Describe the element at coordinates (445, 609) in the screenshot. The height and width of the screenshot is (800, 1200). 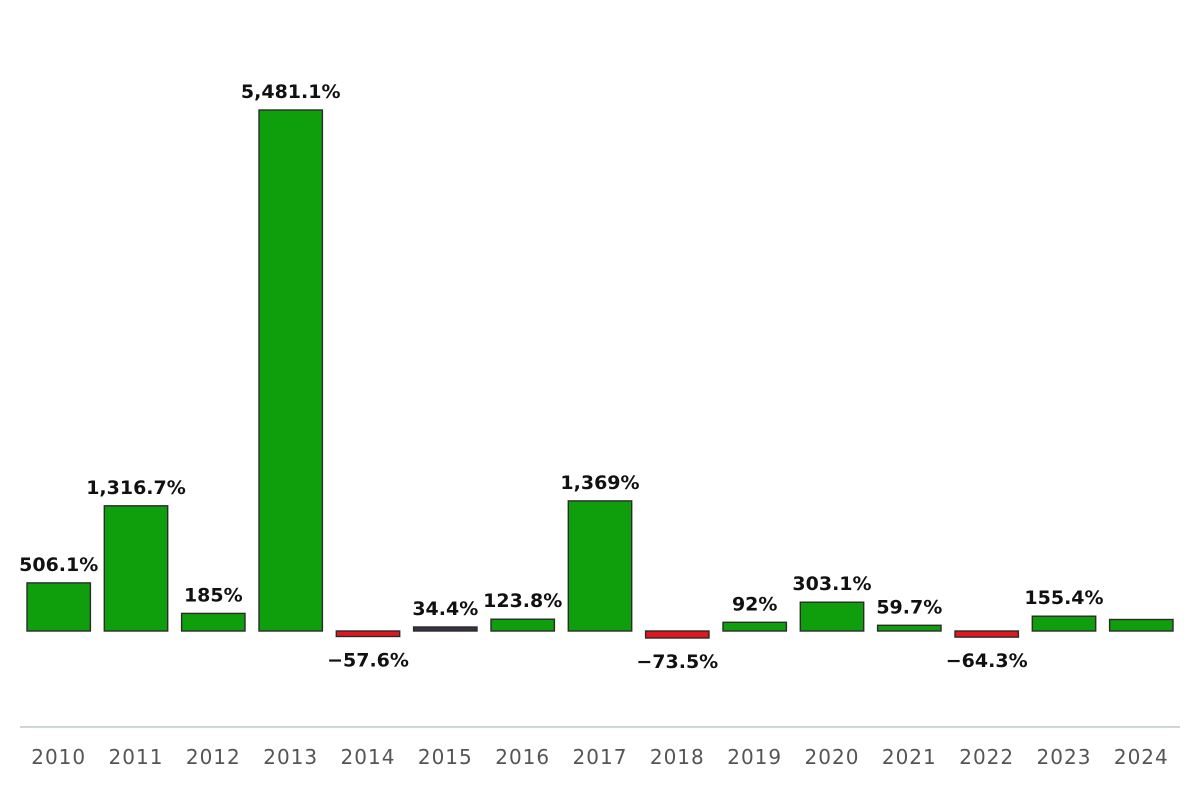
I see `data-label-2015: 34.4%` at that location.